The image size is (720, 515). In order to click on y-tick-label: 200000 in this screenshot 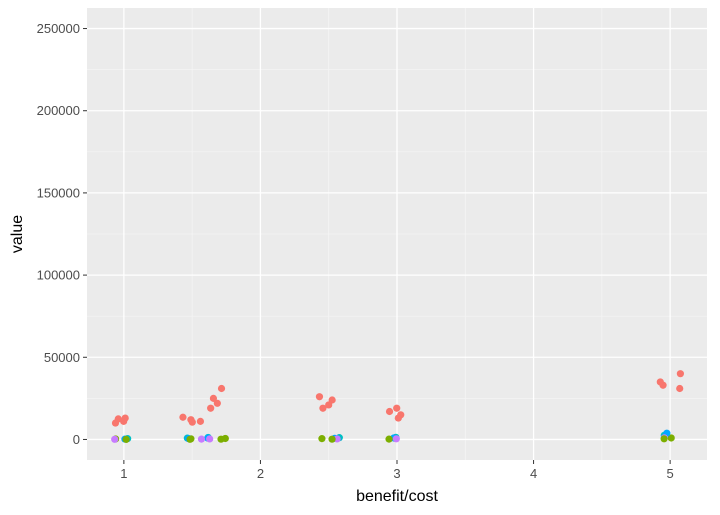, I will do `click(58, 110)`.